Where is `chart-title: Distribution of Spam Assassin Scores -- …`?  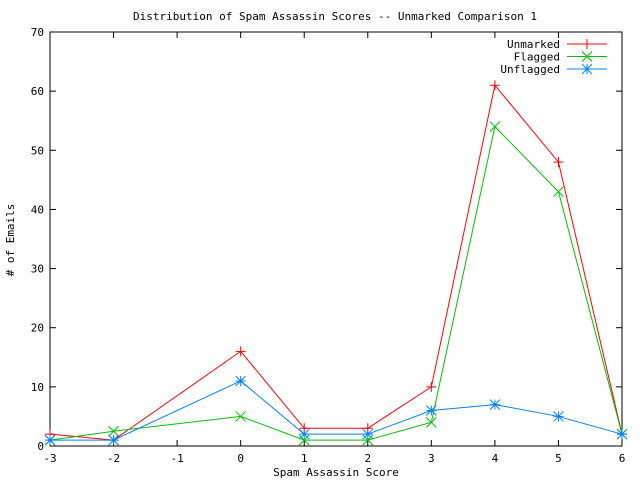 chart-title: Distribution of Spam Assassin Scores -- … is located at coordinates (335, 16).